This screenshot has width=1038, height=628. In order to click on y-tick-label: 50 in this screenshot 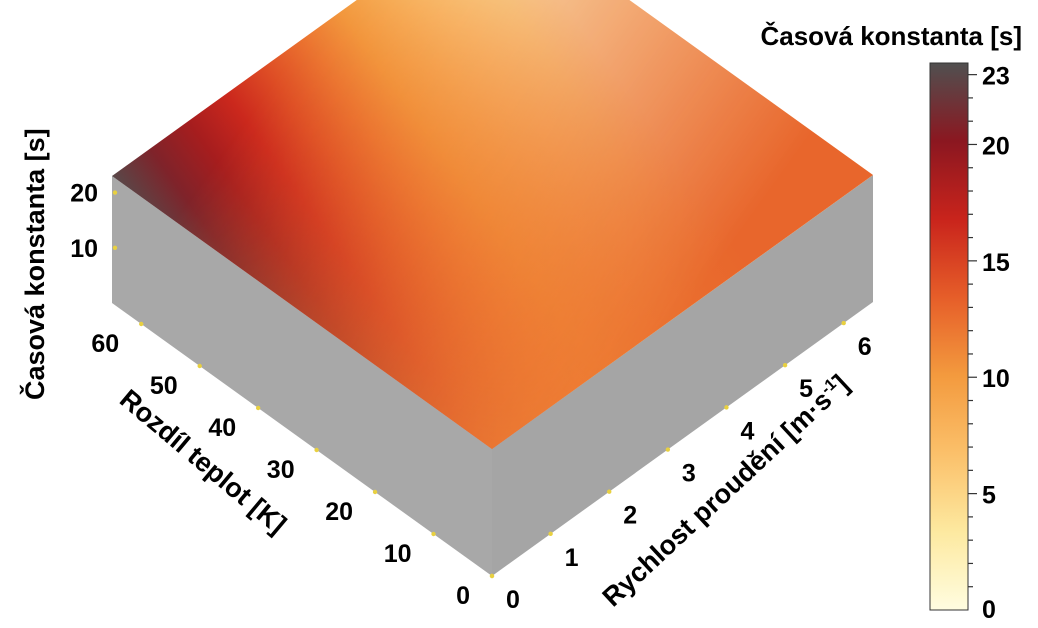, I will do `click(164, 386)`.